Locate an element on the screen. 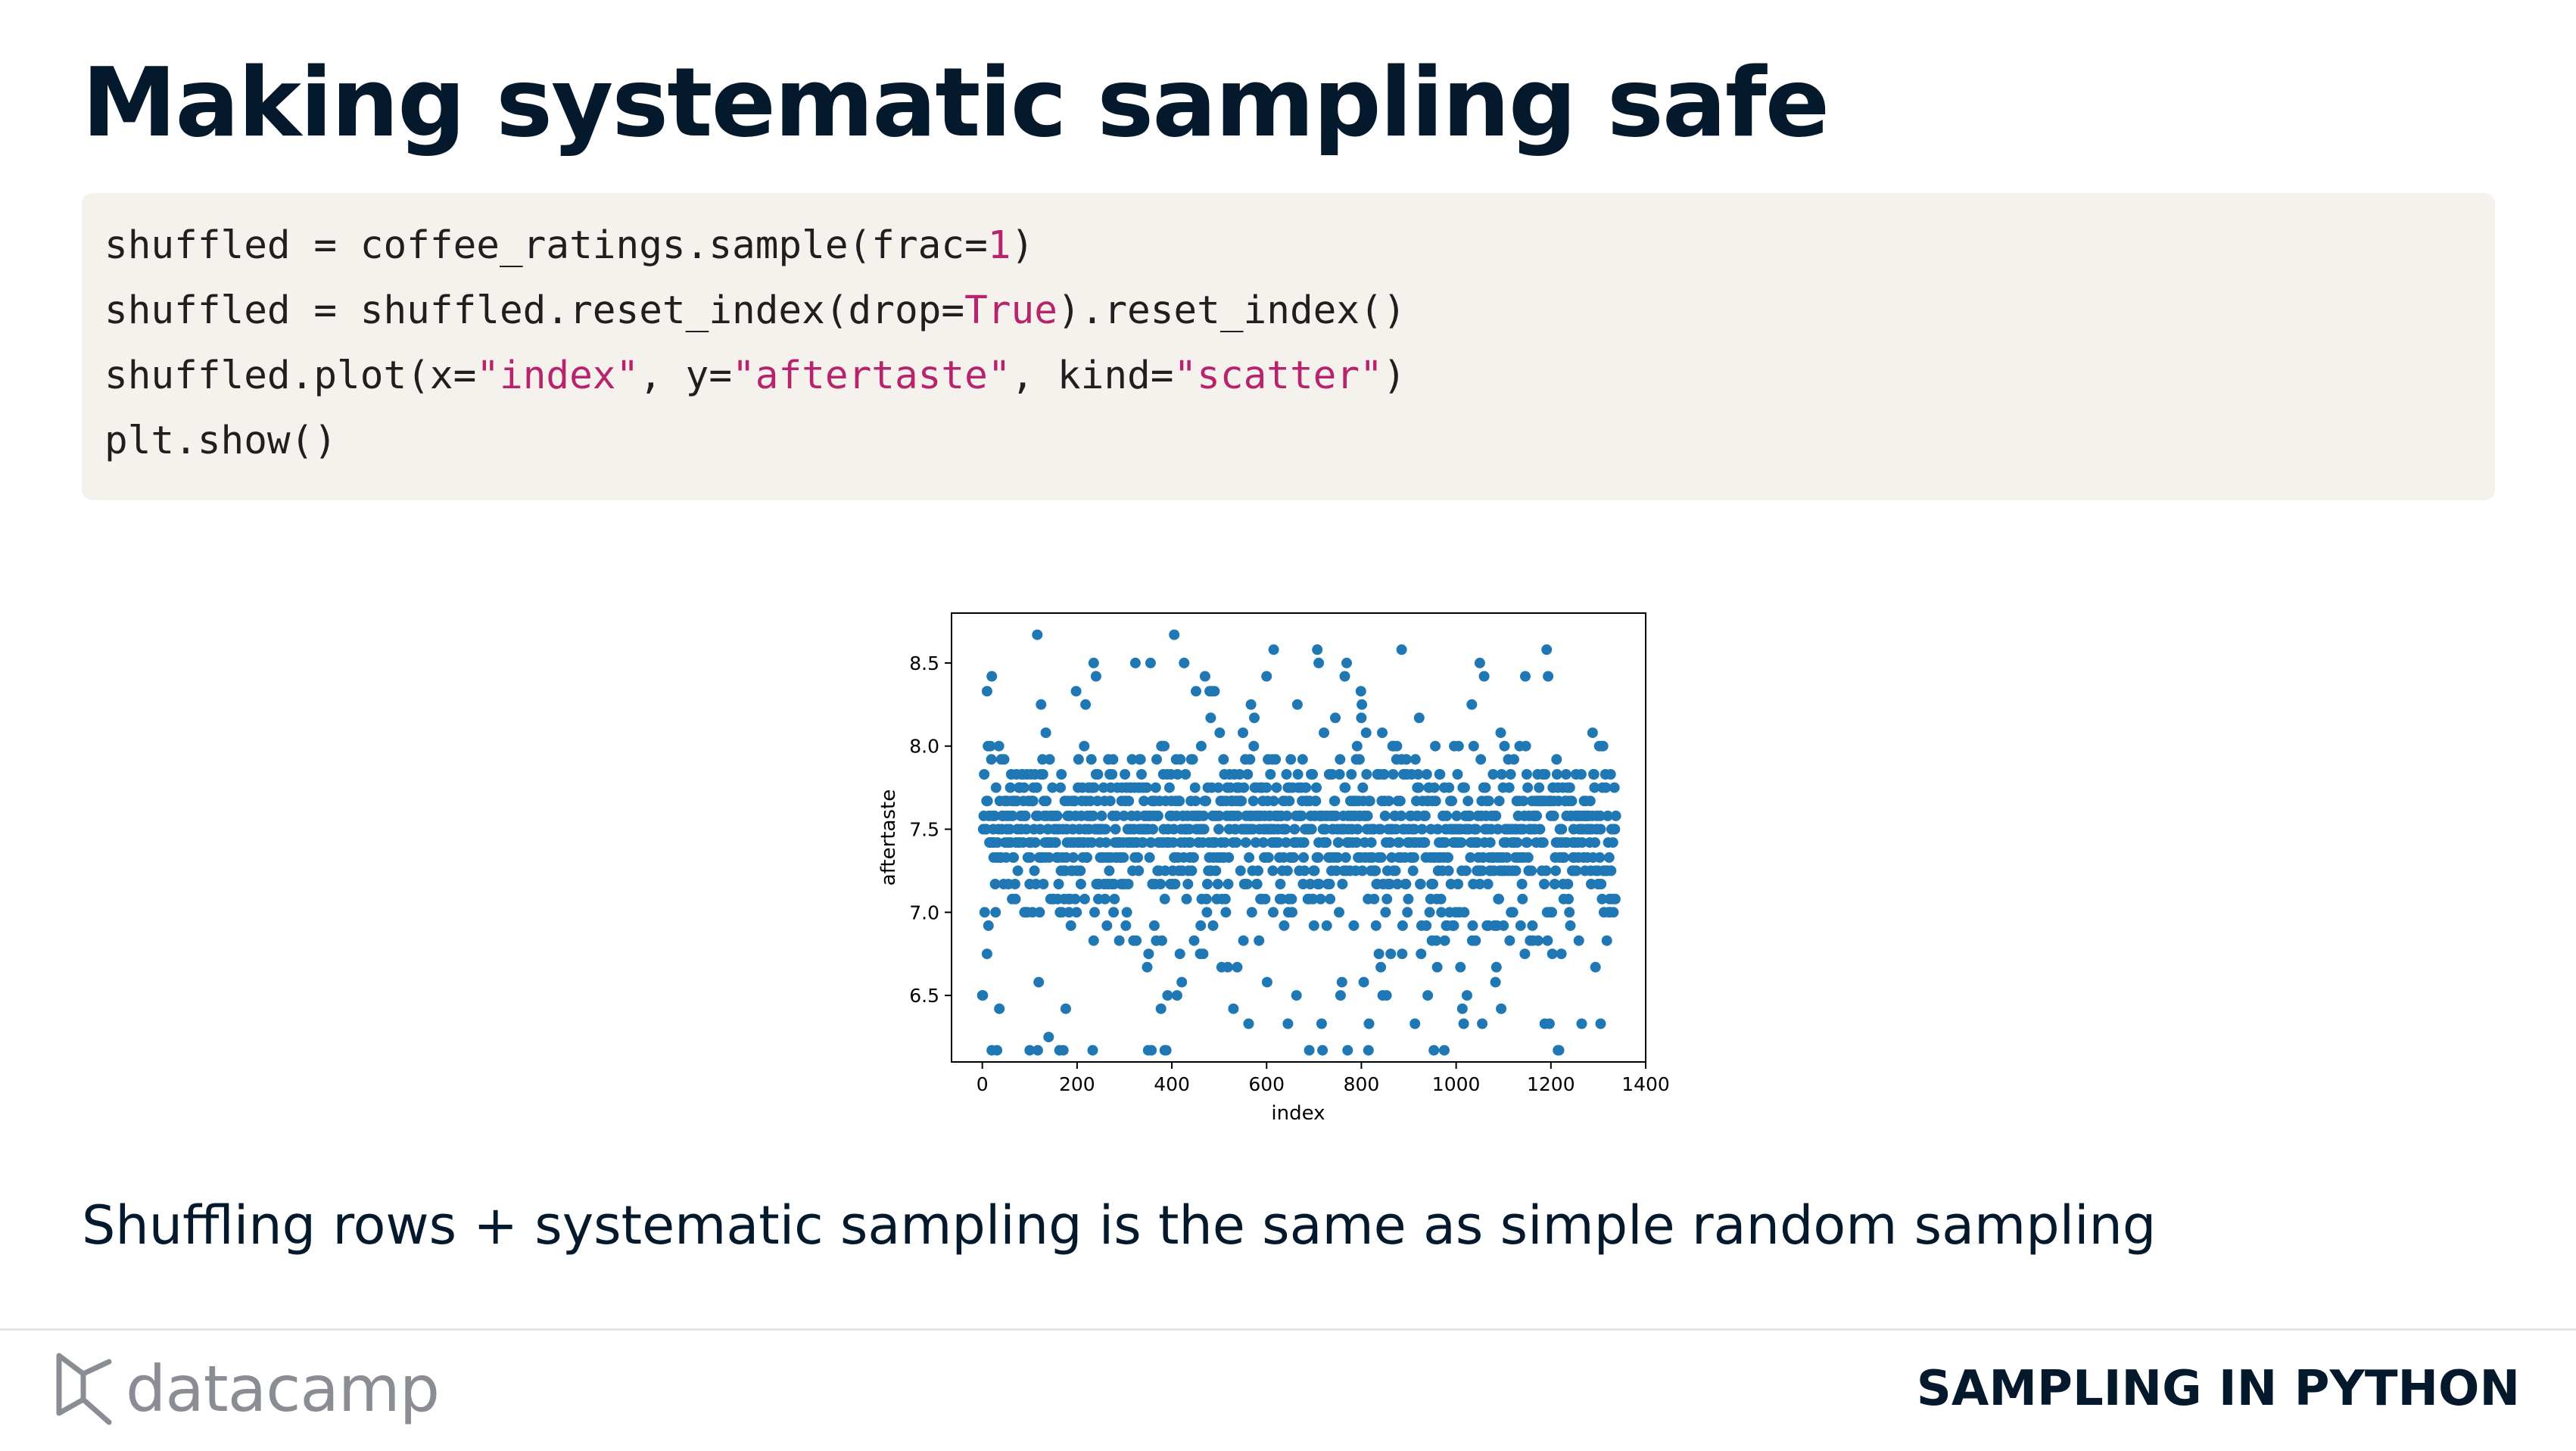  code-text: plt.show() is located at coordinates (221, 441).